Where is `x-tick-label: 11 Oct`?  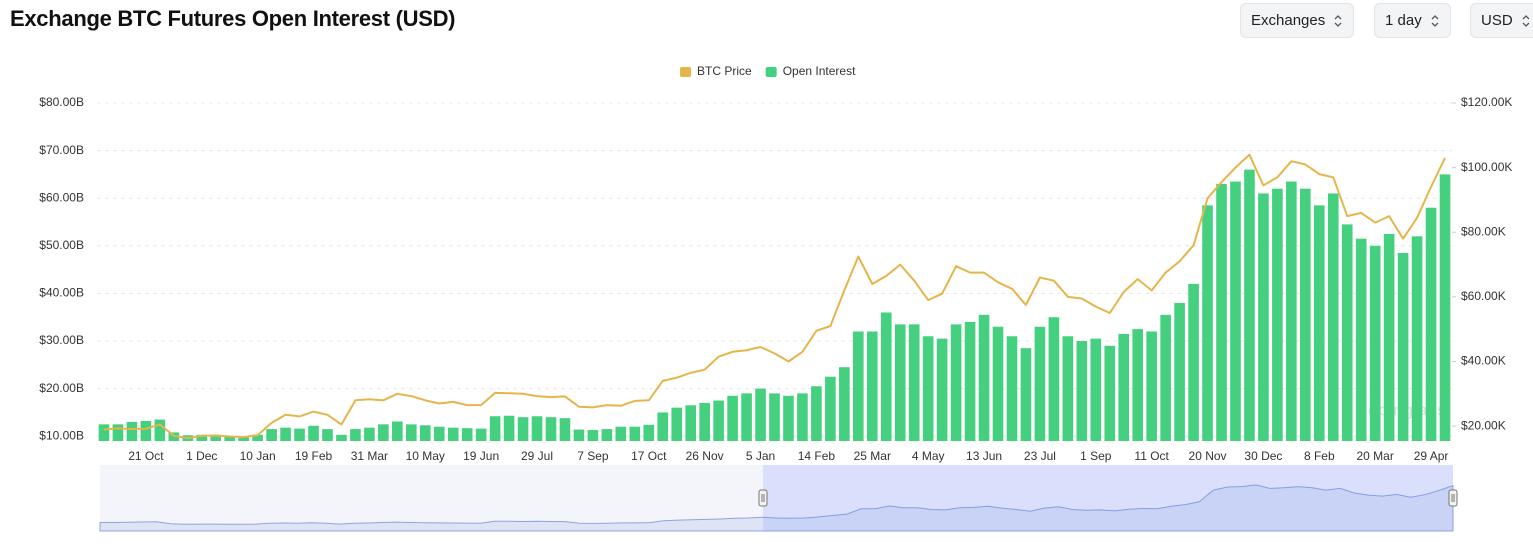 x-tick-label: 11 Oct is located at coordinates (1151, 456).